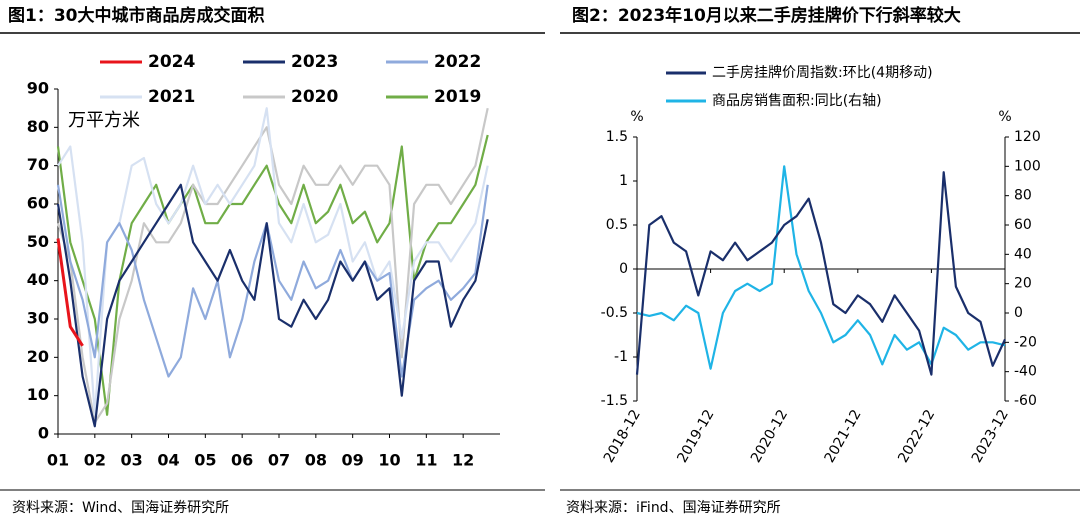 The height and width of the screenshot is (523, 1080). What do you see at coordinates (120, 508) in the screenshot?
I see `source: 资料来源：Wind、国海证券研究所` at bounding box center [120, 508].